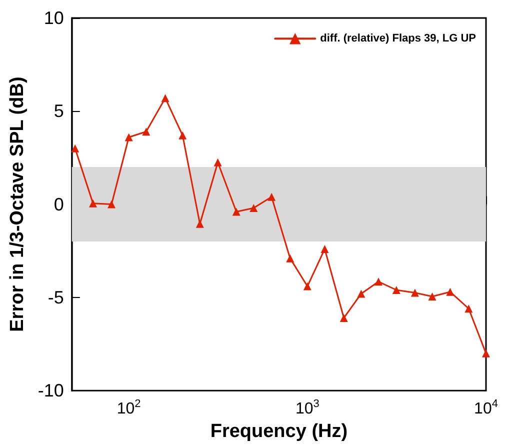  What do you see at coordinates (54, 18) in the screenshot?
I see `y-tick-label: 10` at bounding box center [54, 18].